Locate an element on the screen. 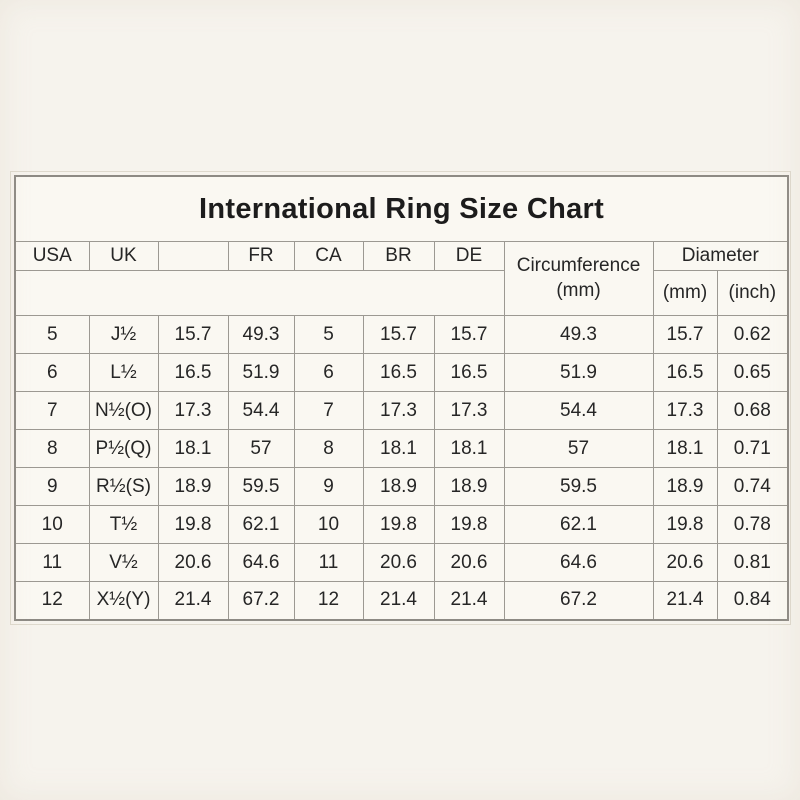 The width and height of the screenshot is (800, 800). table-cell: 0.78 is located at coordinates (752, 524).